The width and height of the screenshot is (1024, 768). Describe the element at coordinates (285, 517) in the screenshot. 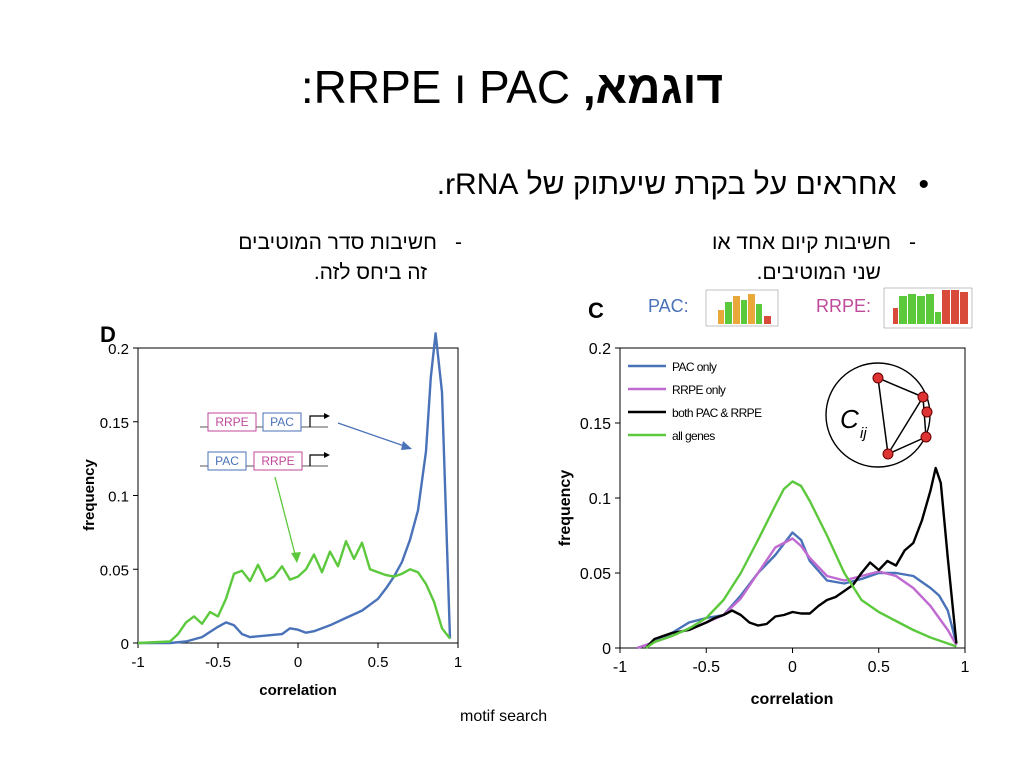

I see `green-pointer-arrow-icon` at that location.